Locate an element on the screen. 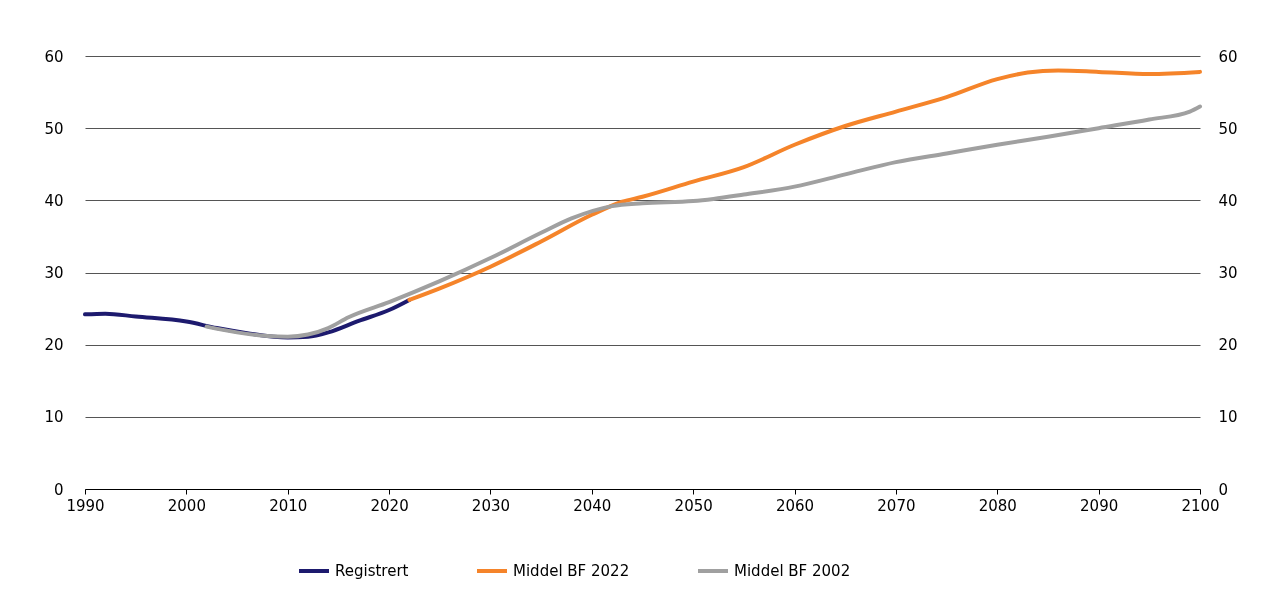 Image resolution: width=1282 pixels, height=605 pixels. y-tick-label: 10 is located at coordinates (54, 417).